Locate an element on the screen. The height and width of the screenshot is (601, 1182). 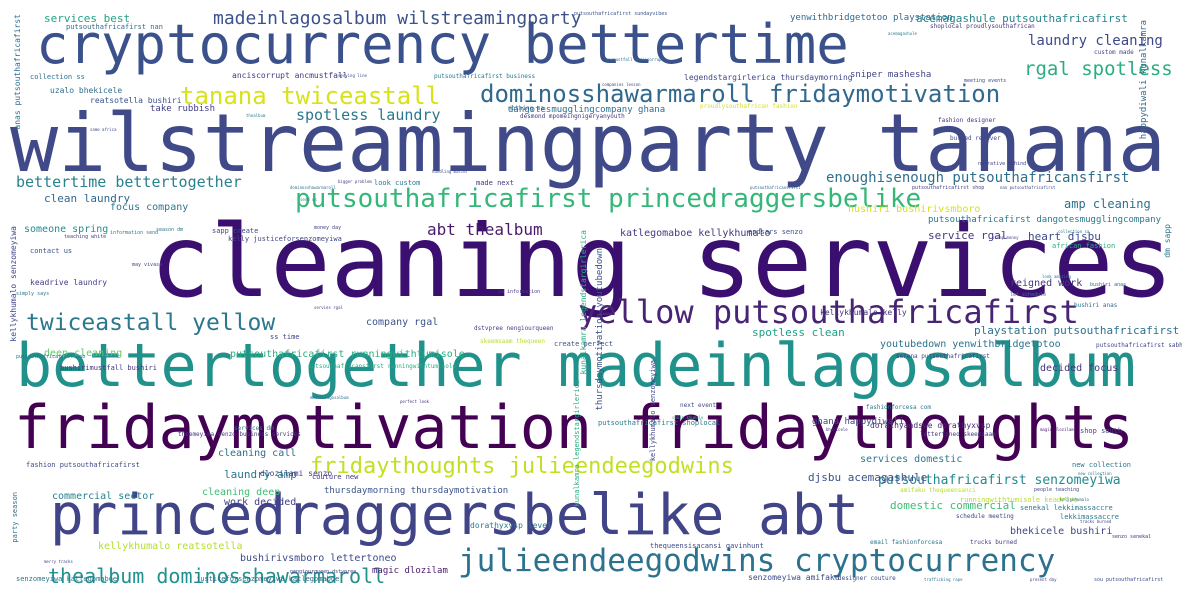
word-create-perfect: create perfect is located at coordinates (584, 344).